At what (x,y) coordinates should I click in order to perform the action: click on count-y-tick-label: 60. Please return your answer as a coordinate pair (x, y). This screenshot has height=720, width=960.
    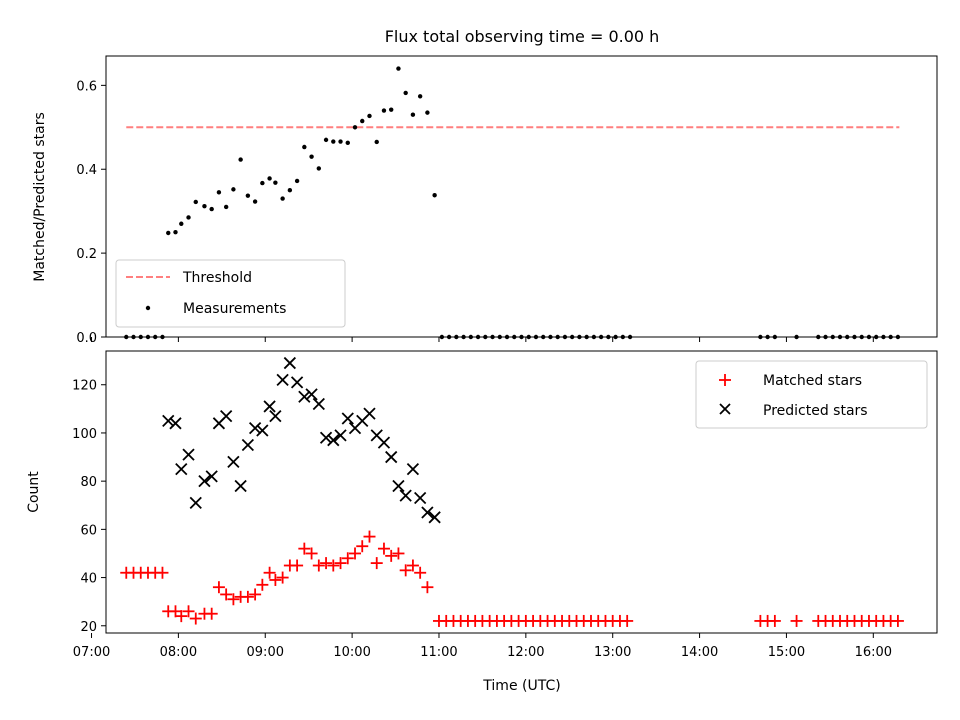
    Looking at the image, I should click on (88, 530).